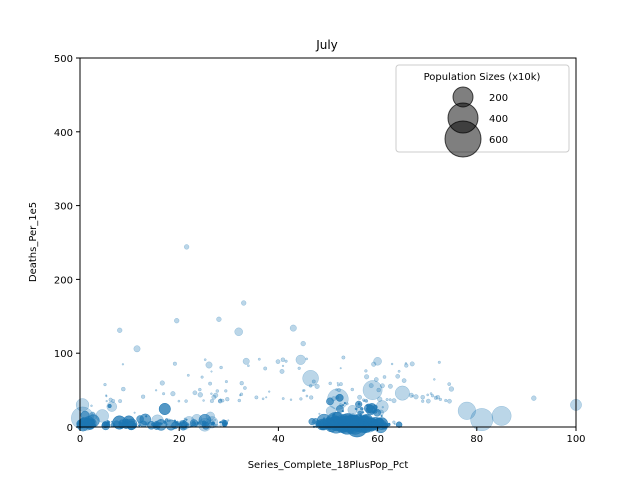 This screenshot has width=640, height=480. Describe the element at coordinates (70, 428) in the screenshot. I see `y-tick-label: 0` at that location.